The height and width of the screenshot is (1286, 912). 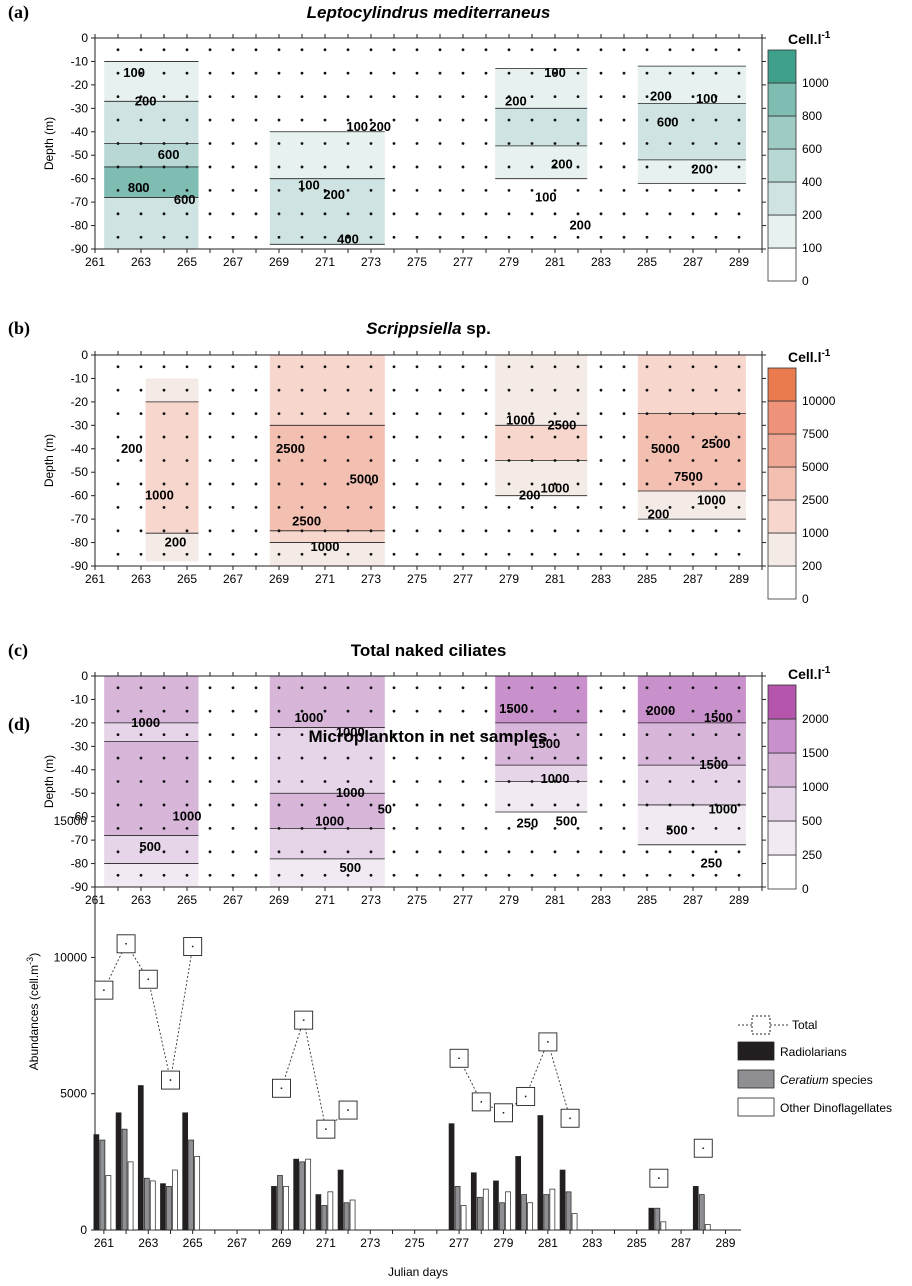 I want to click on x-tick-label: 279, so click(x=509, y=900).